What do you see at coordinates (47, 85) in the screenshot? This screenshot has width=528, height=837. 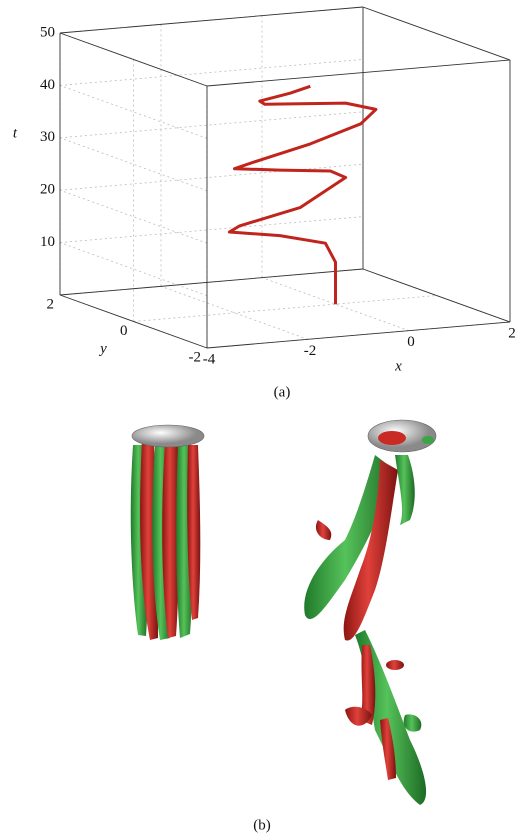 I see `z-tick-label: 40` at bounding box center [47, 85].